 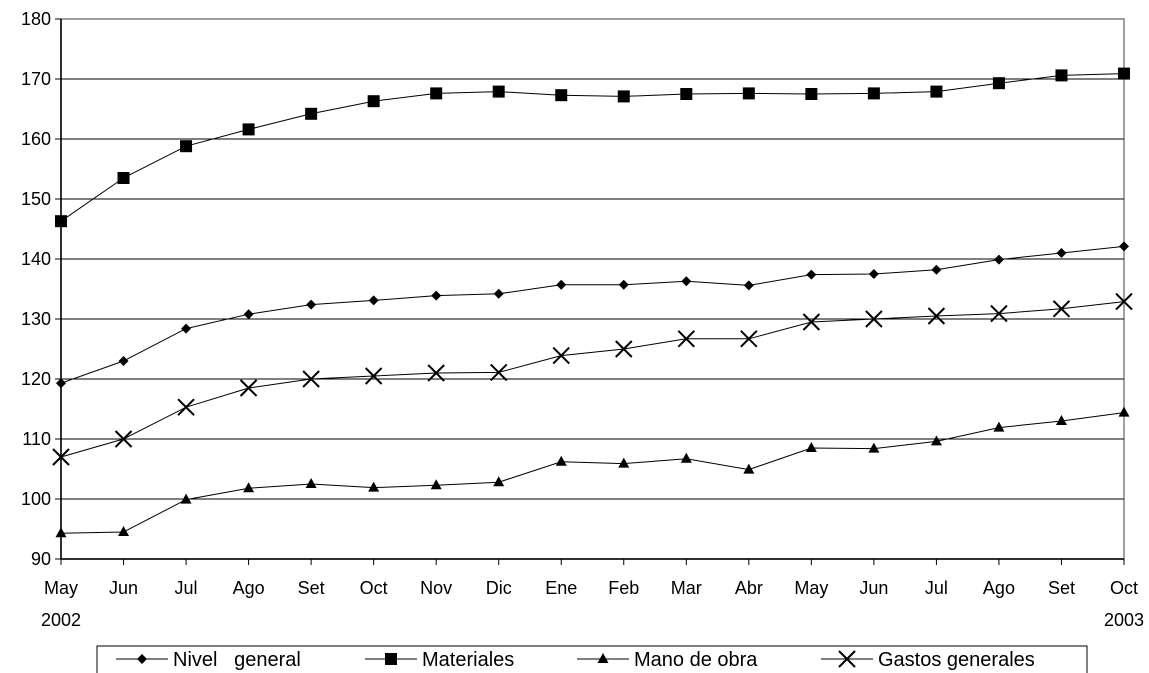 What do you see at coordinates (36, 19) in the screenshot?
I see `y-tick-label: 180` at bounding box center [36, 19].